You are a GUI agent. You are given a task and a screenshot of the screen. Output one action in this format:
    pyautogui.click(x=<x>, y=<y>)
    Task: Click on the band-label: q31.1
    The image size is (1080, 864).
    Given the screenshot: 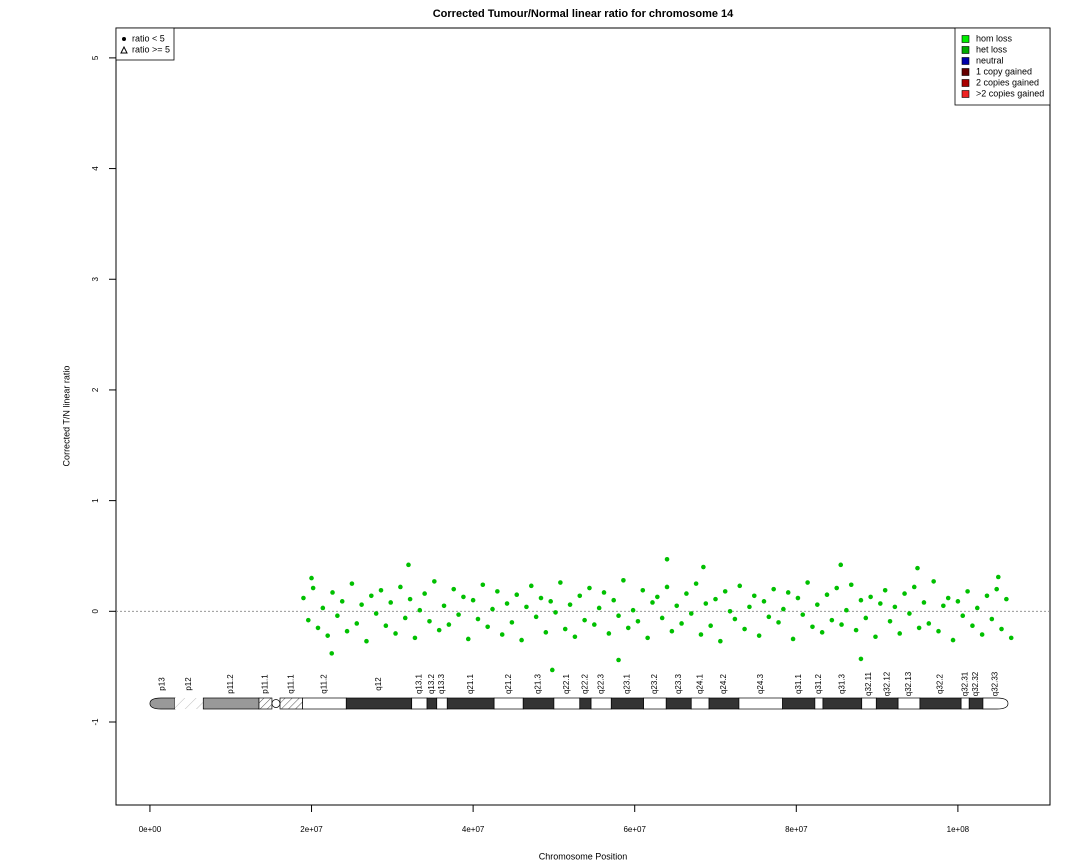 What is the action you would take?
    pyautogui.click(x=798, y=683)
    